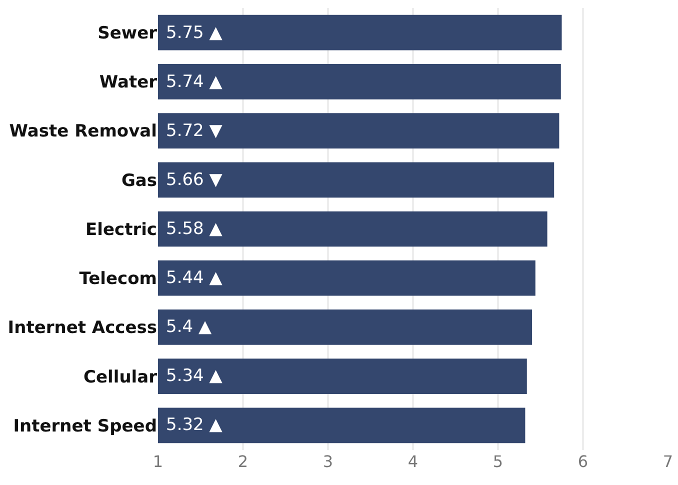  I want to click on x-tick-label: 2, so click(243, 461).